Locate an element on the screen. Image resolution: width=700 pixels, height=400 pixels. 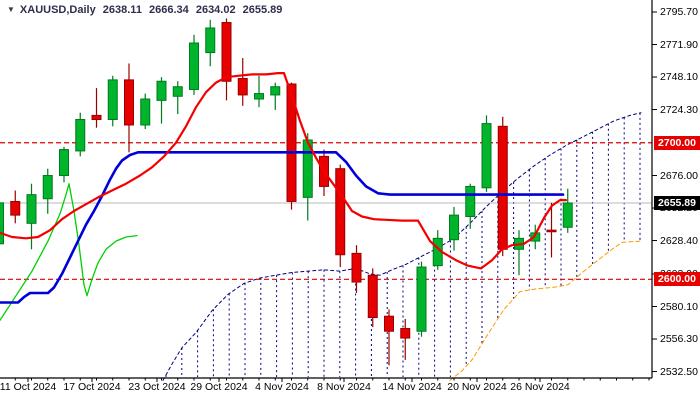
price-tick-label: 2532.50 is located at coordinates (679, 371).